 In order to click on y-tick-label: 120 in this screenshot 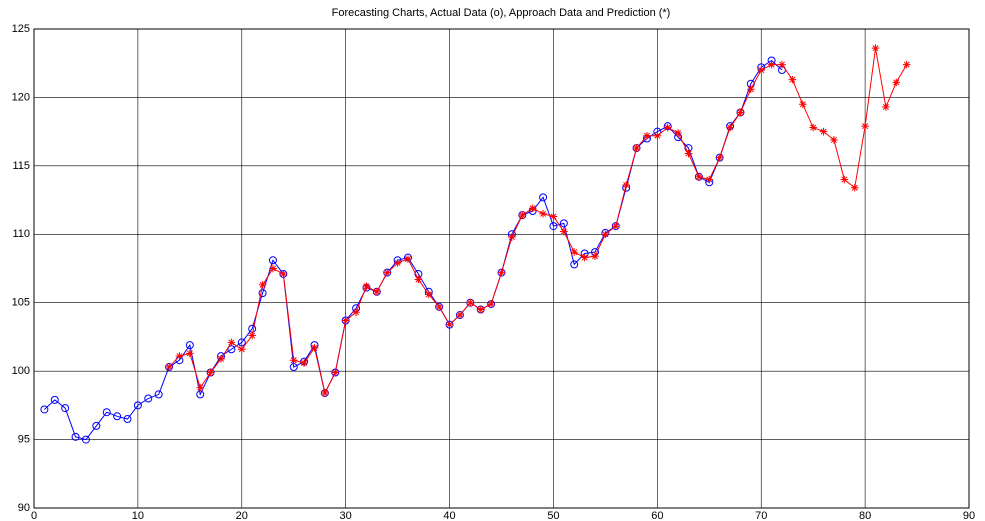, I will do `click(21, 97)`.